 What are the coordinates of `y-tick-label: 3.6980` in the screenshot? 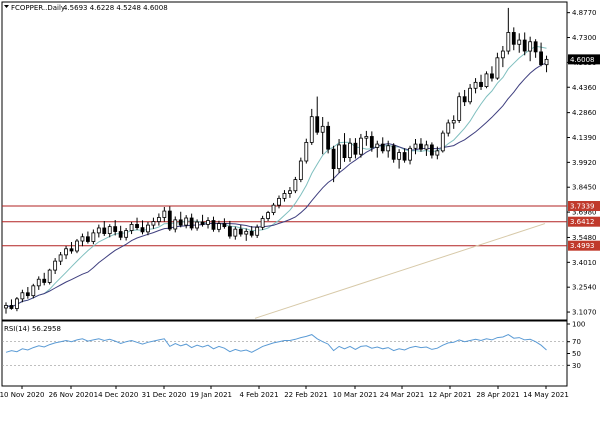 It's located at (584, 213).